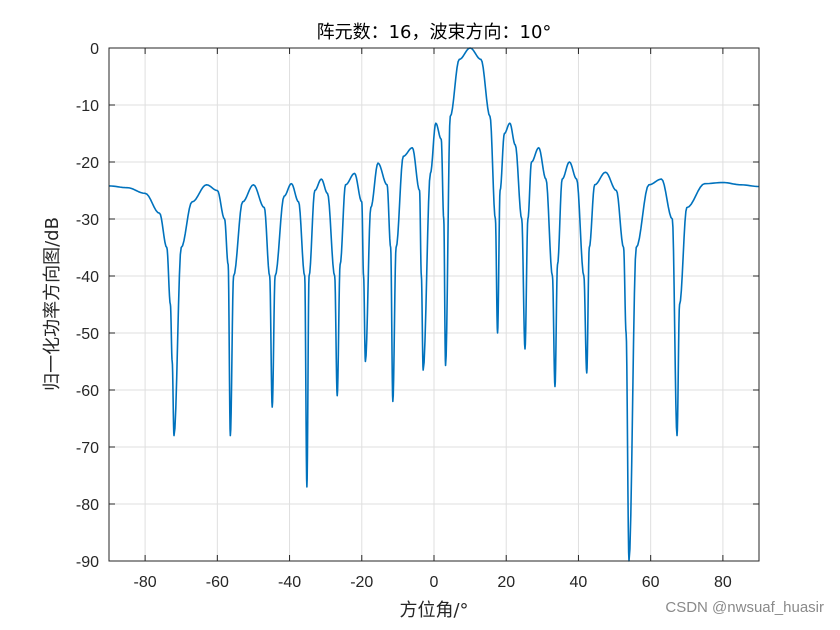  I want to click on x-tick-label: 0, so click(434, 582).